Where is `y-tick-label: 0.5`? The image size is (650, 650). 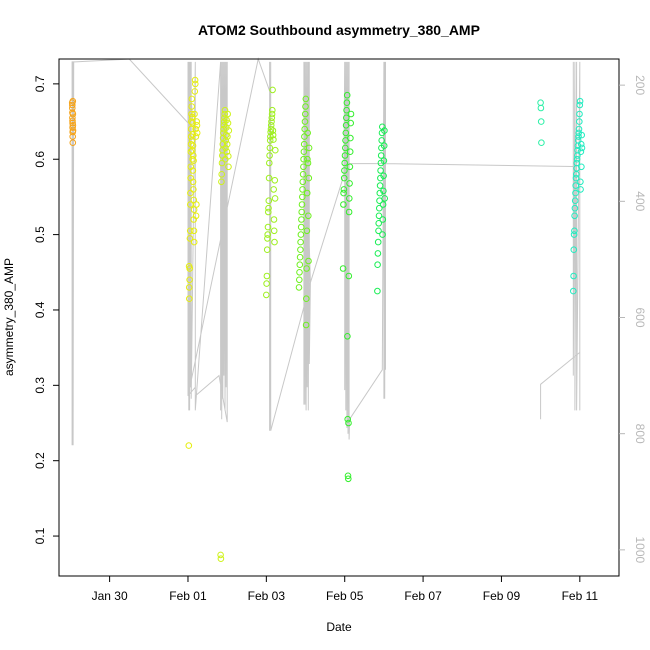 y-tick-label: 0.5 is located at coordinates (40, 234).